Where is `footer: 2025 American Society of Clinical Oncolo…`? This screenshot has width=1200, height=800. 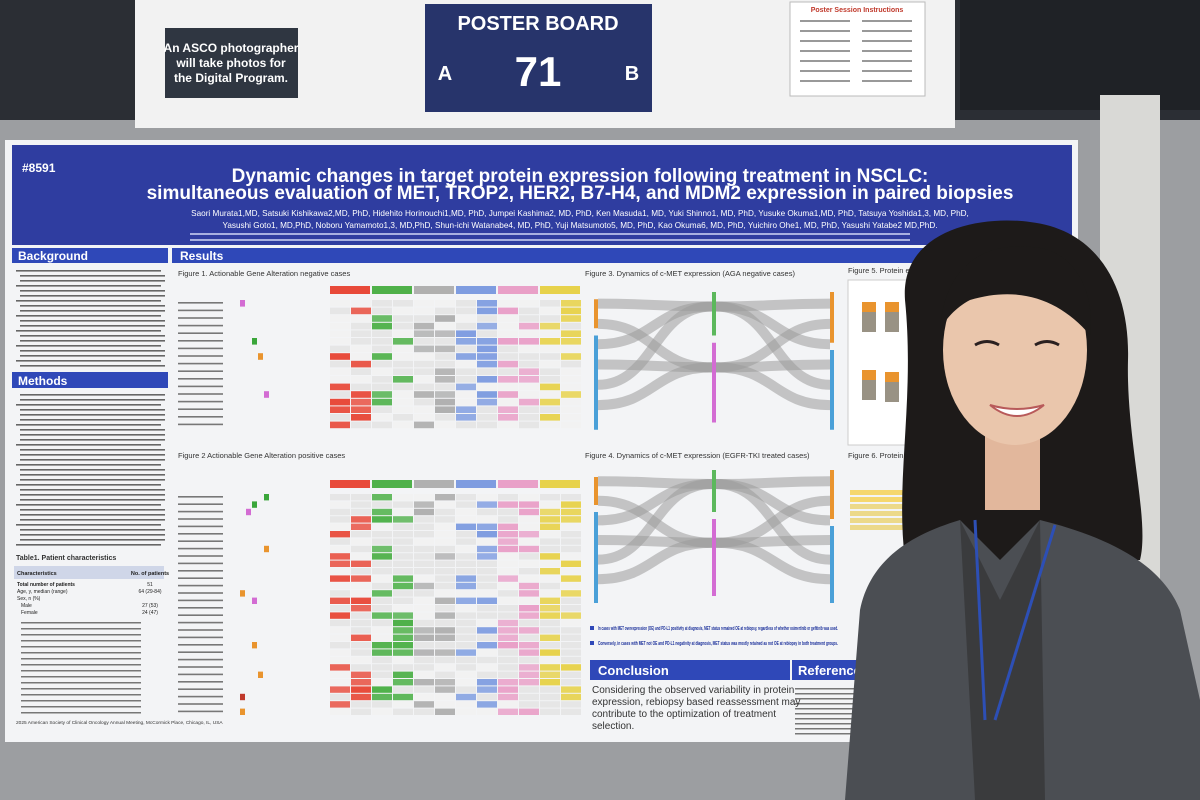
footer: 2025 American Society of Clinical Oncolo… is located at coordinates (119, 723).